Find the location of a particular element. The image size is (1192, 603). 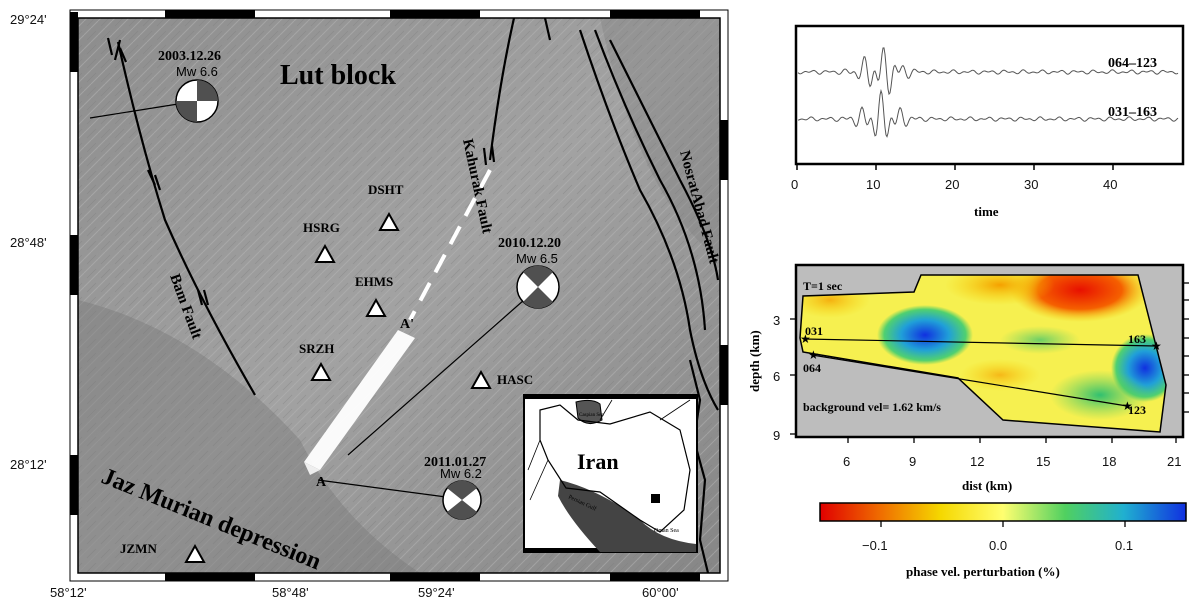

lon-tick: 58°48' is located at coordinates (290, 592).